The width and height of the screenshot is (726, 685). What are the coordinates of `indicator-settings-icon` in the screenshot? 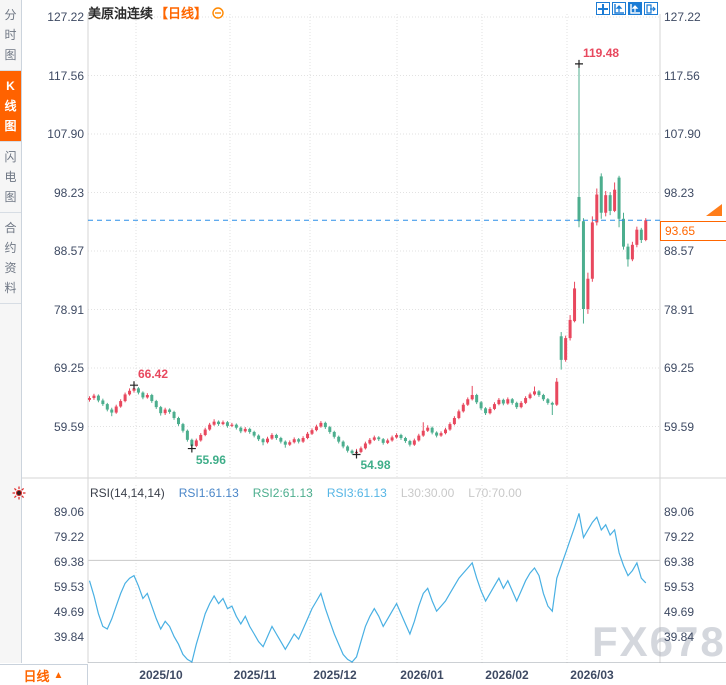 It's located at (19, 495).